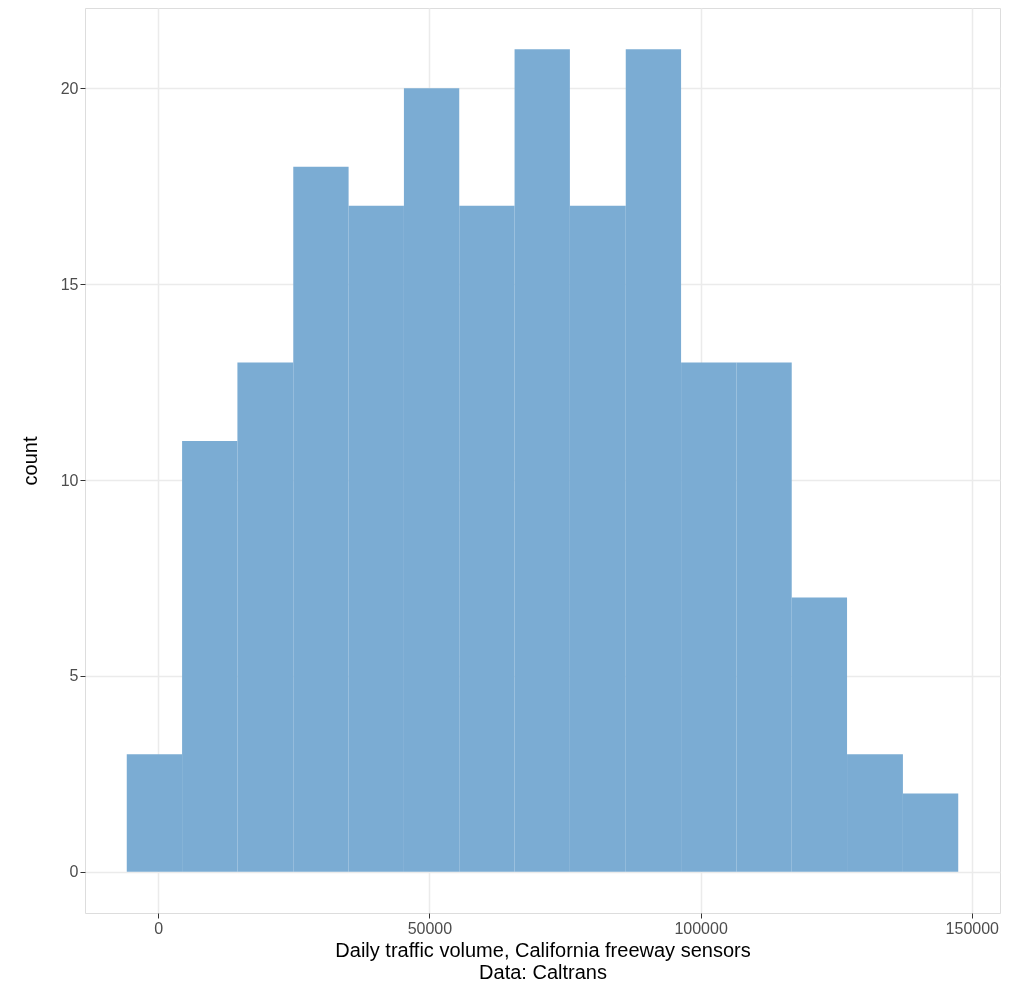 The width and height of the screenshot is (1022, 990). I want to click on x-tick-label: 150000, so click(972, 928).